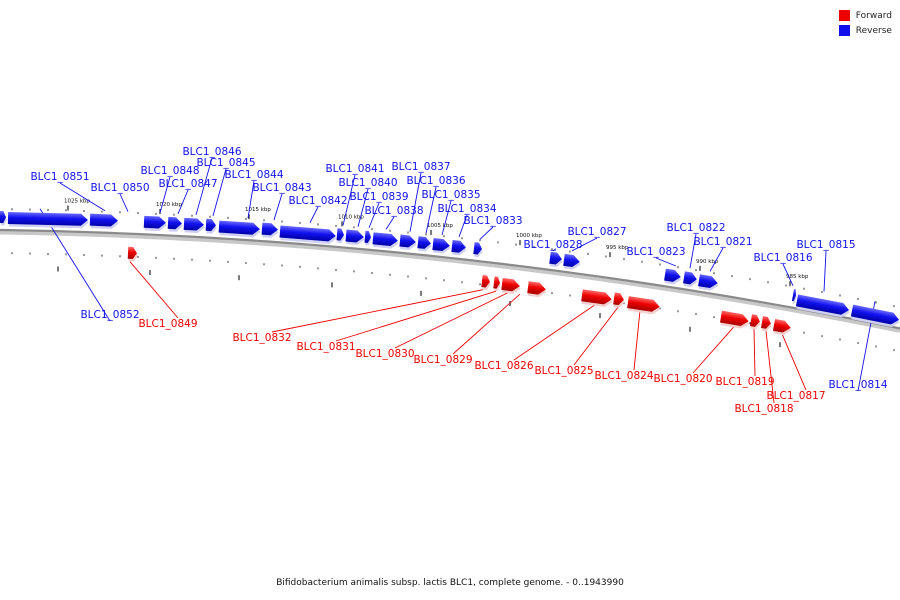  I want to click on reverse-swatch-icon, so click(844, 30).